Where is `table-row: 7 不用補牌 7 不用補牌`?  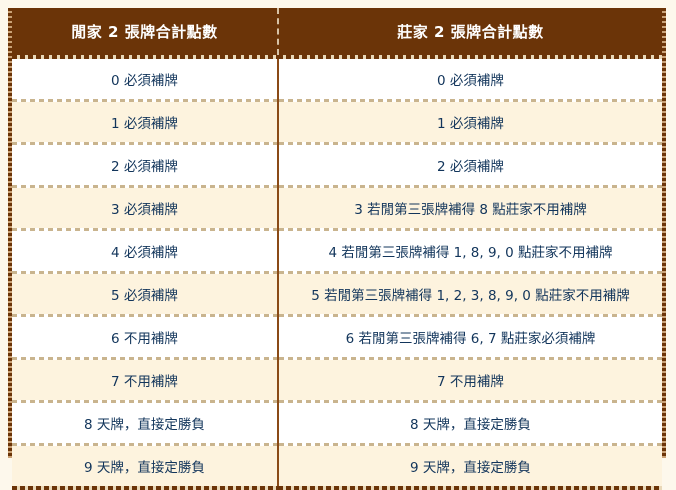
table-row: 7 不用補牌 7 不用補牌 is located at coordinates (337, 380).